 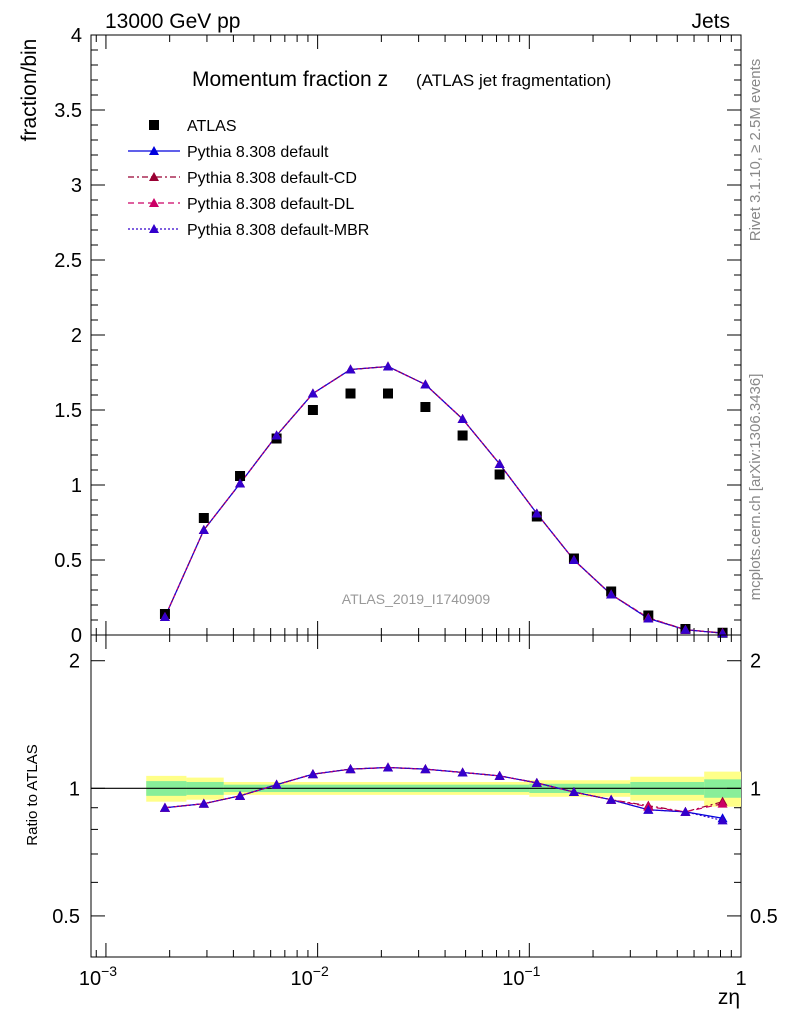 What do you see at coordinates (68, 561) in the screenshot?
I see `y-tick-label: 0.5` at bounding box center [68, 561].